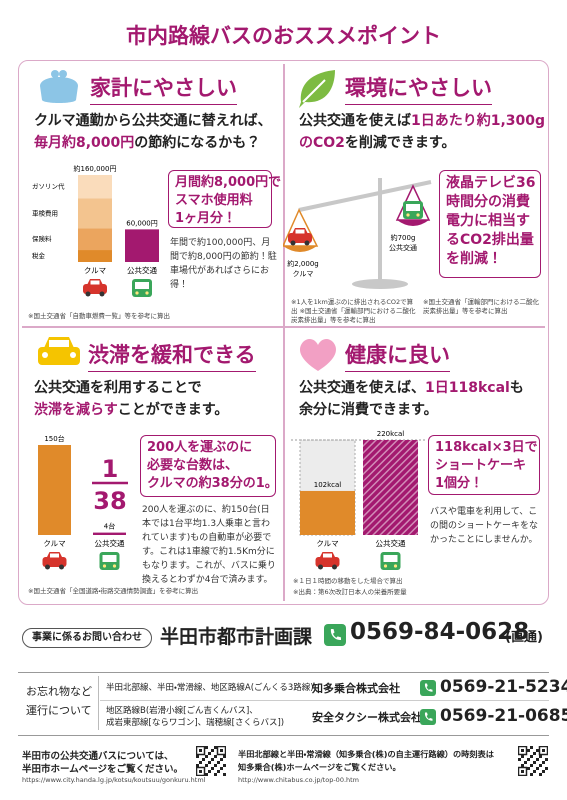 The height and width of the screenshot is (800, 567). Describe the element at coordinates (283, 704) in the screenshot. I see `operator-table` at that location.